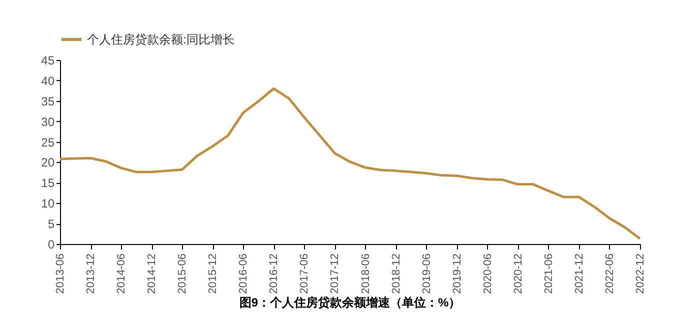  Describe the element at coordinates (426, 274) in the screenshot. I see `x-tick-label: 2019-06` at that location.